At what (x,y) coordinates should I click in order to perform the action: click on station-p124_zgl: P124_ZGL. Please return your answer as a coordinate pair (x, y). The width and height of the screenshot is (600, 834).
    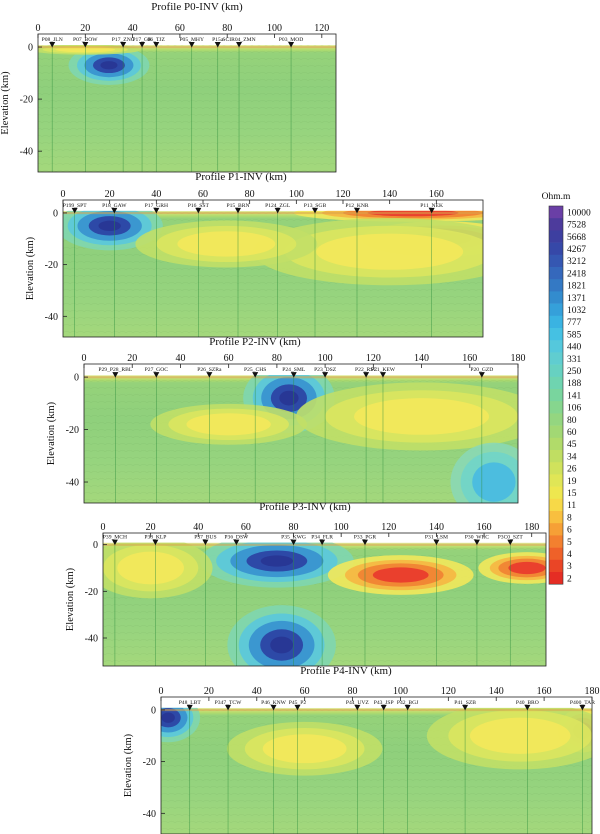
    Looking at the image, I should click on (278, 270).